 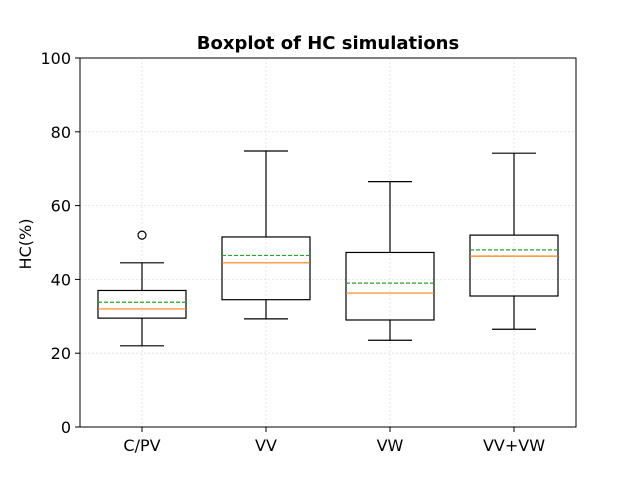 I want to click on chart-title: Boxplot of HC simulations, so click(x=328, y=43).